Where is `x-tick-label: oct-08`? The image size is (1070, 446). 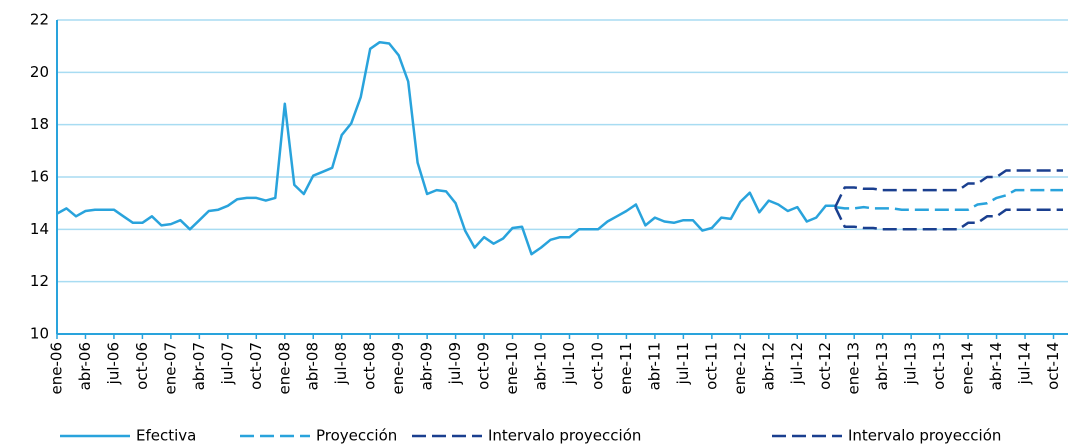
x-tick-label: oct-08 is located at coordinates (370, 366).